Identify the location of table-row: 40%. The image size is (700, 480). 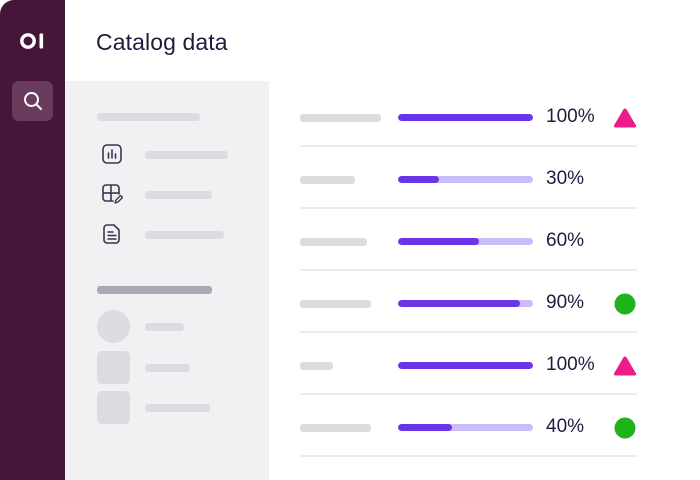
(468, 426).